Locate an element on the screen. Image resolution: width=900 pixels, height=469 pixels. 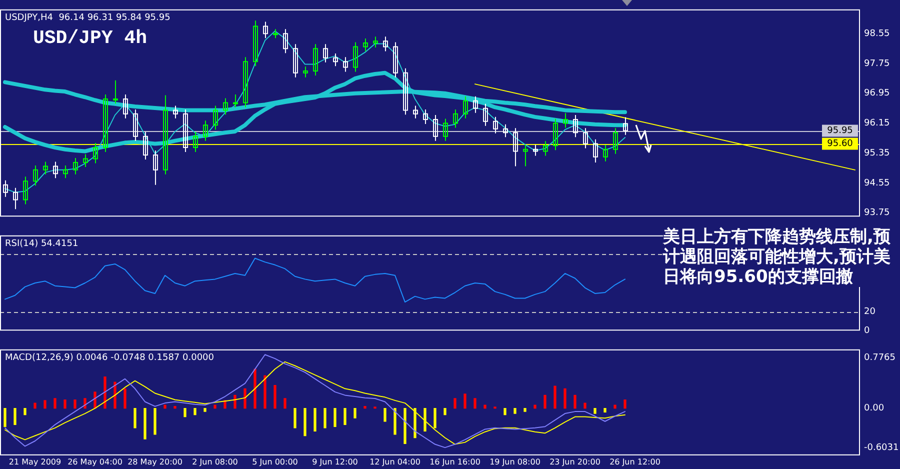
y-tick-label: 93.75 is located at coordinates (877, 213).